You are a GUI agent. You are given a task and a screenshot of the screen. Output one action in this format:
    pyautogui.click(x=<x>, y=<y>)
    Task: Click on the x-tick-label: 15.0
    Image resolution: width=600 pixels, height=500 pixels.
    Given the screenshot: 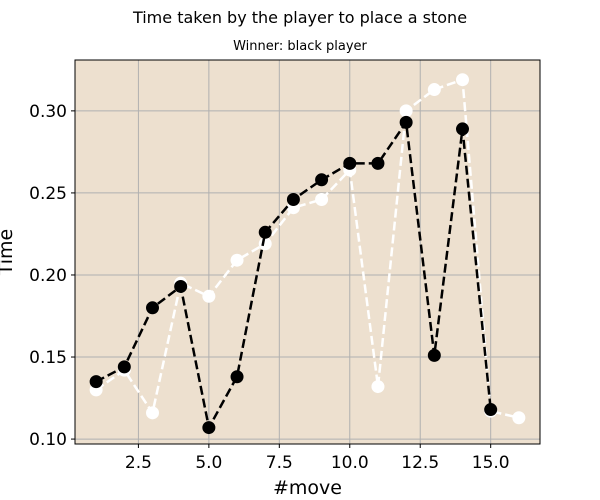 What is the action you would take?
    pyautogui.click(x=491, y=463)
    